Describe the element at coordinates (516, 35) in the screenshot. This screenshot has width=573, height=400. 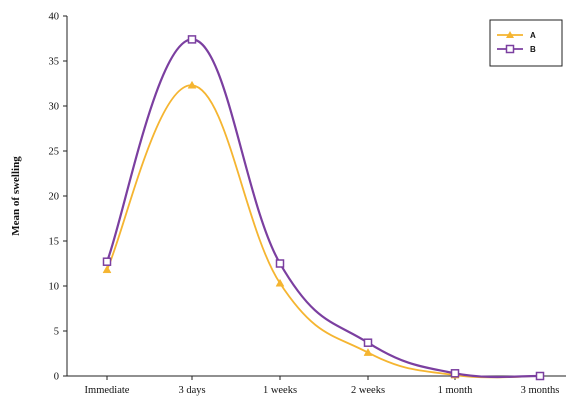
I see `legend-item-A: A` at that location.